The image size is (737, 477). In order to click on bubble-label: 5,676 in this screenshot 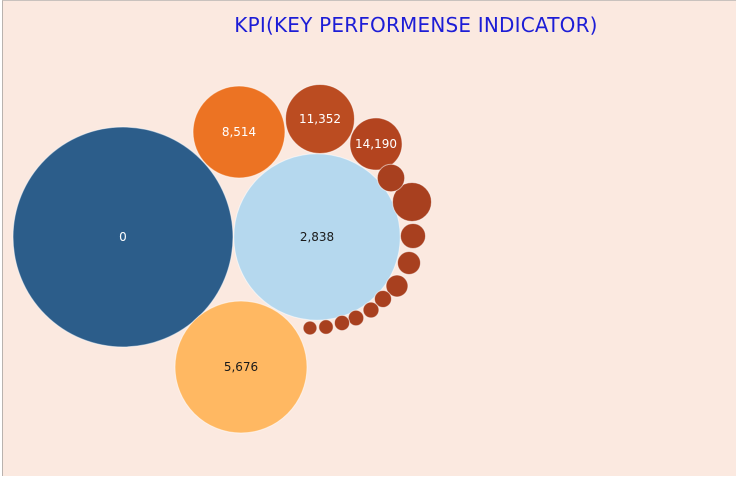, I will do `click(241, 367)`.